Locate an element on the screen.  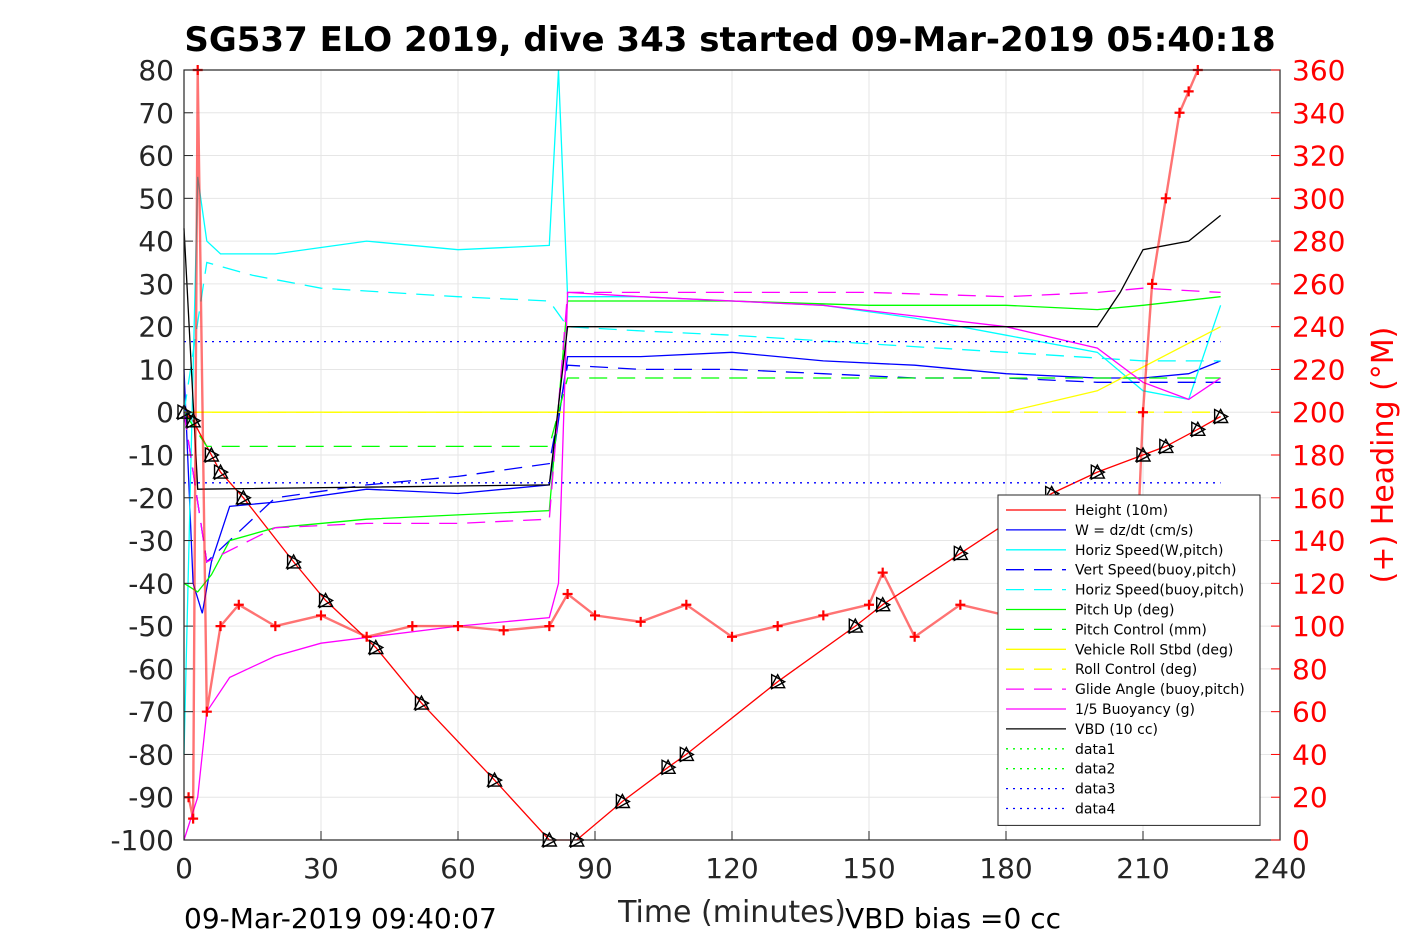
y-left-tick-label: 0 is located at coordinates (165, 412).